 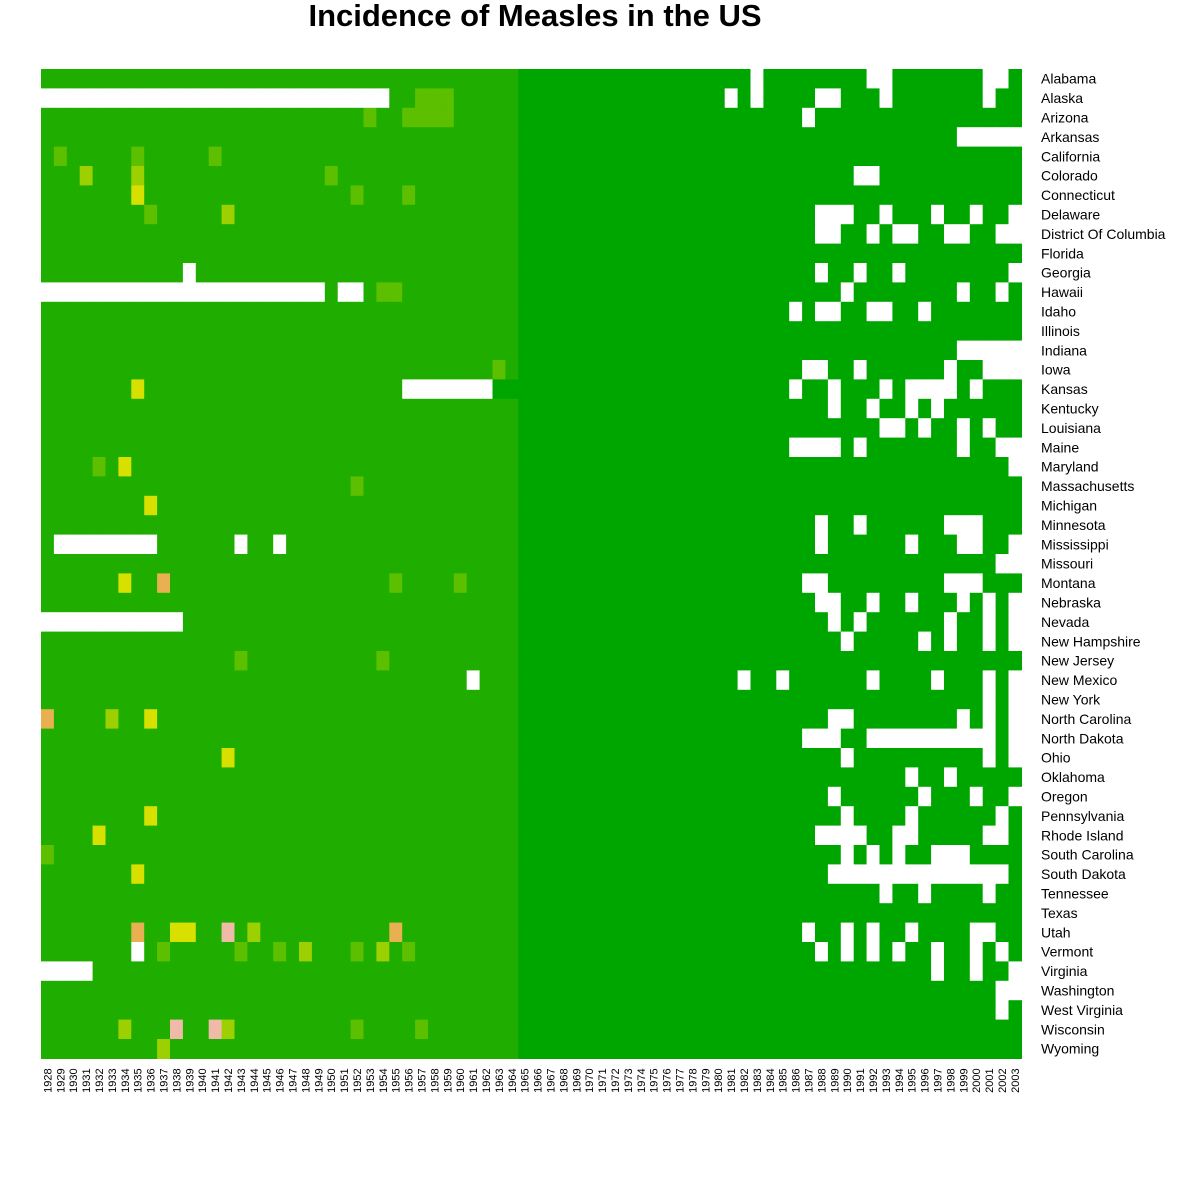 What do you see at coordinates (1062, 98) in the screenshot?
I see `state-label: Alaska` at bounding box center [1062, 98].